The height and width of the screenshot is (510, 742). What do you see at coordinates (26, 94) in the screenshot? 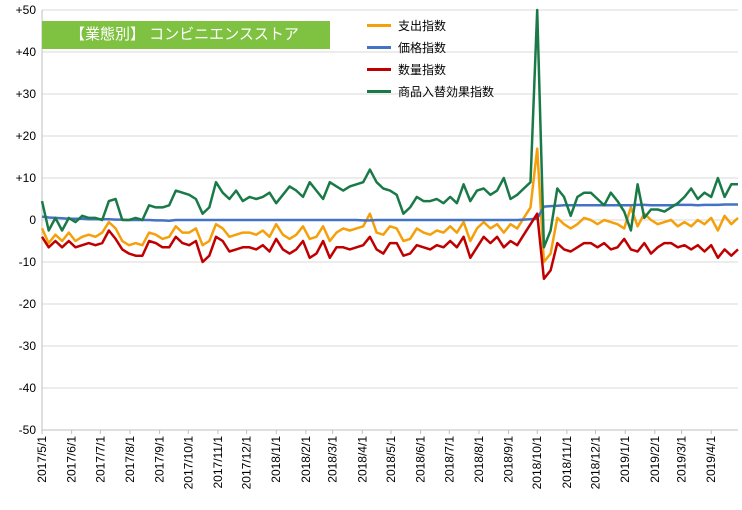
I see `y-tick-label: +30` at bounding box center [26, 94].